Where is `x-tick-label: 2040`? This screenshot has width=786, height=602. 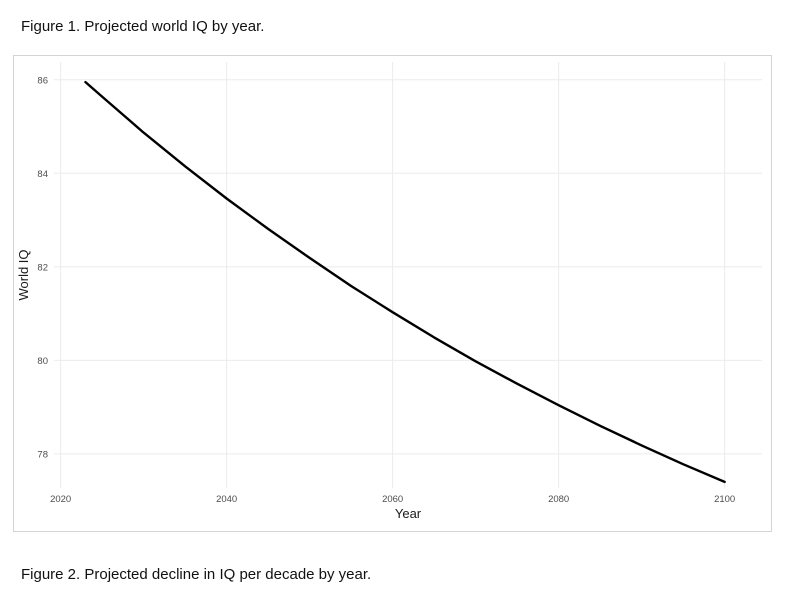
x-tick-label: 2040 is located at coordinates (226, 499).